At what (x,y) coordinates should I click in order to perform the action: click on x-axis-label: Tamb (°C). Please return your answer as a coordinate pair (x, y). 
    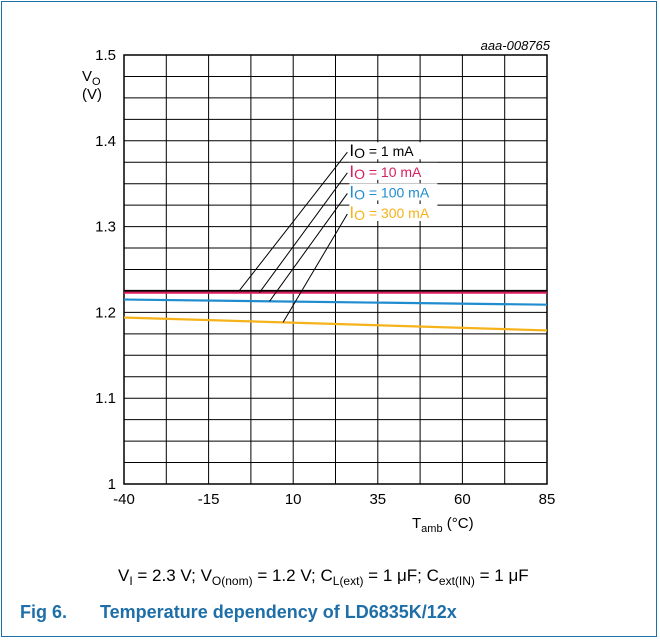
    Looking at the image, I should click on (443, 525).